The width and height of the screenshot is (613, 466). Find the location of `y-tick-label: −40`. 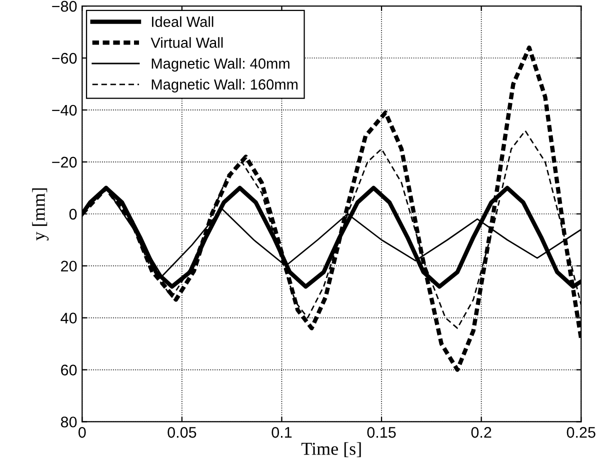

y-tick-label: −40 is located at coordinates (64, 110).